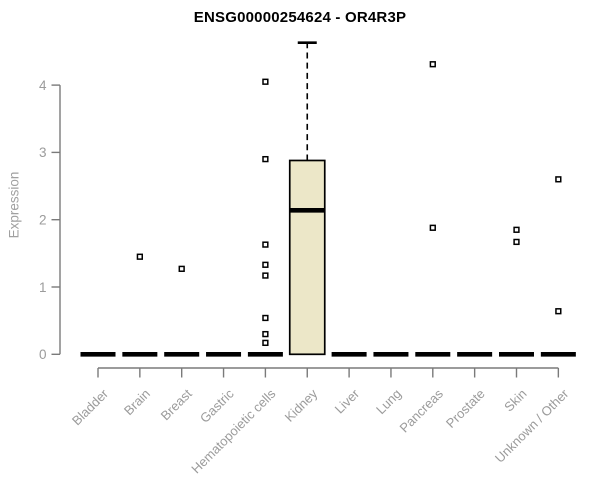 The width and height of the screenshot is (600, 500). What do you see at coordinates (307, 257) in the screenshot?
I see `box` at bounding box center [307, 257].